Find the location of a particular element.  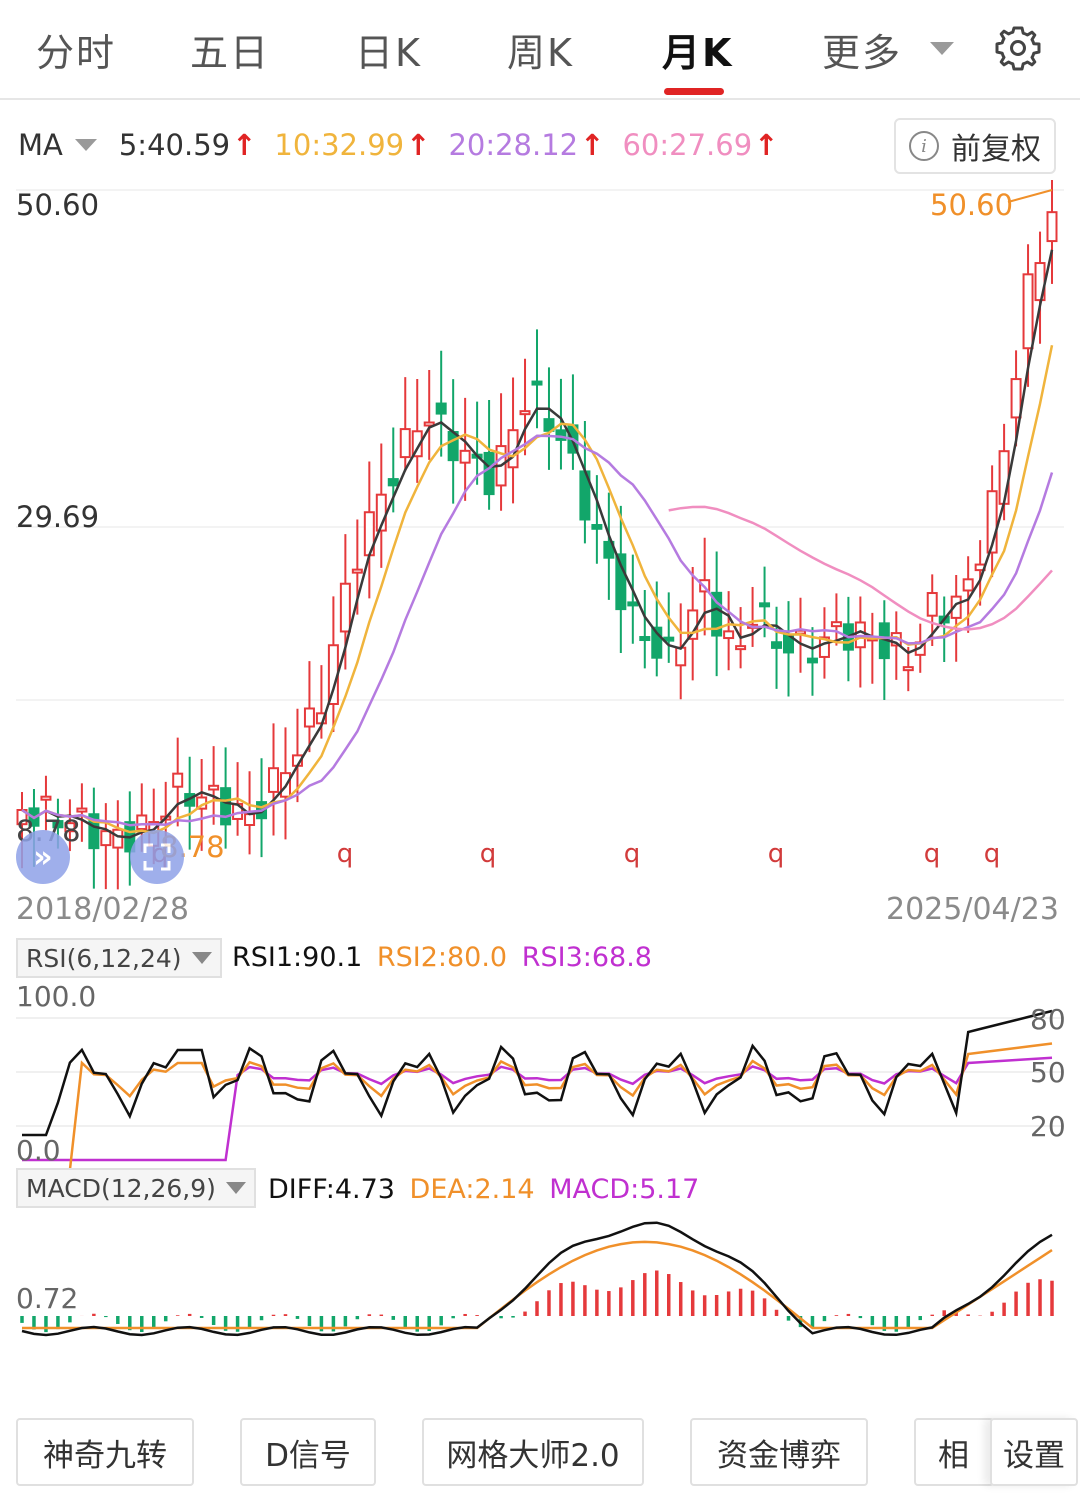

tab-five-day: 五日 is located at coordinates (230, 53).